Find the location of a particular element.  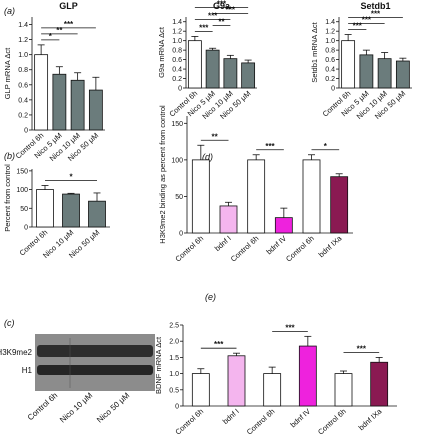

y-axis-label: G9a mRNA Δct is located at coordinates (161, 52).